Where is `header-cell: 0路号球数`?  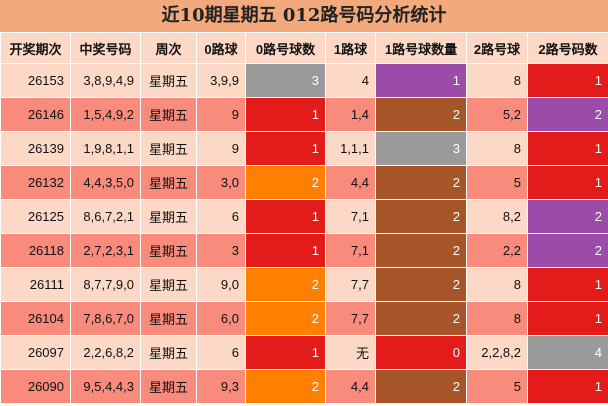
header-cell: 0路号球数 is located at coordinates (285, 48).